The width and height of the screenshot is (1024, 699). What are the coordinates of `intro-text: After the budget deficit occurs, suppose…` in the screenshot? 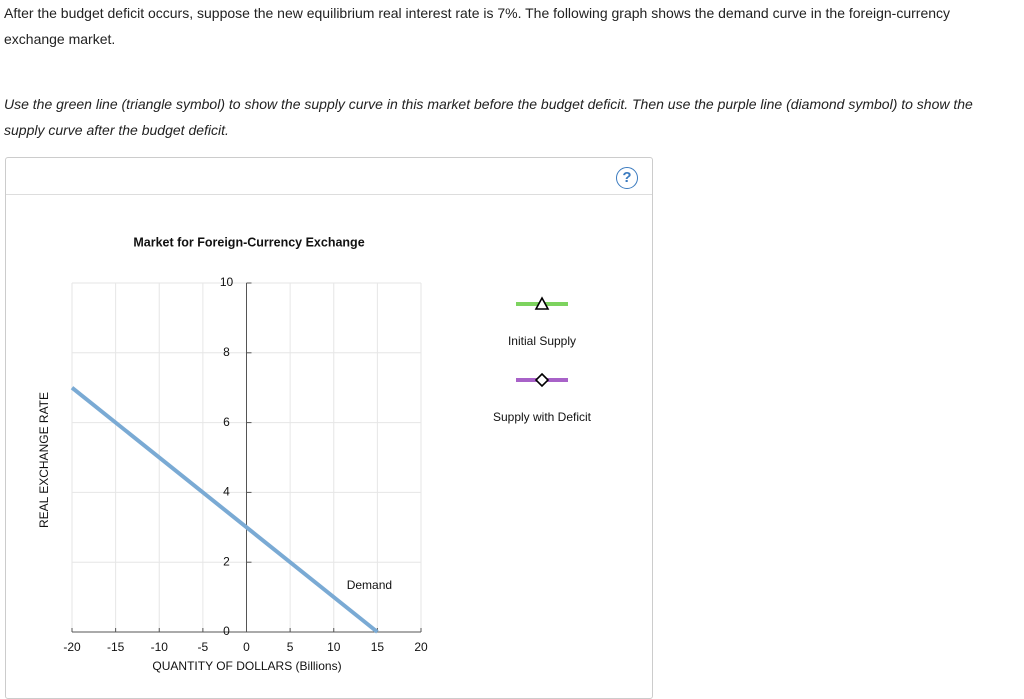 It's located at (477, 26).